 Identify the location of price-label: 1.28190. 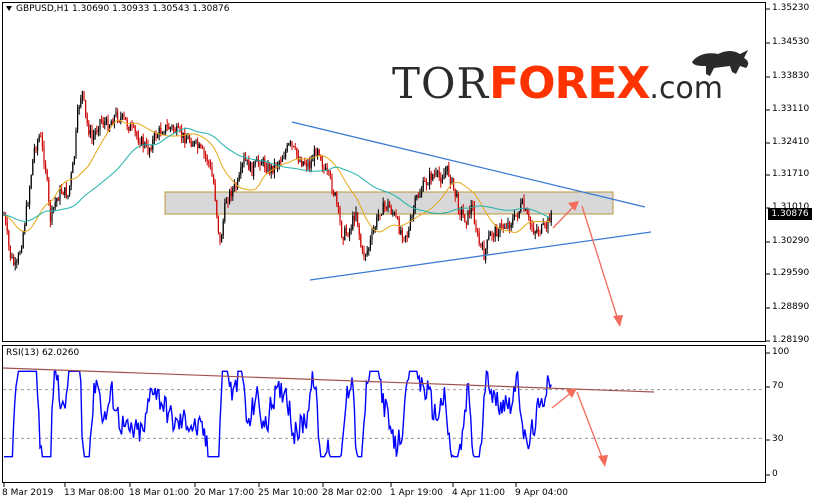
(791, 340).